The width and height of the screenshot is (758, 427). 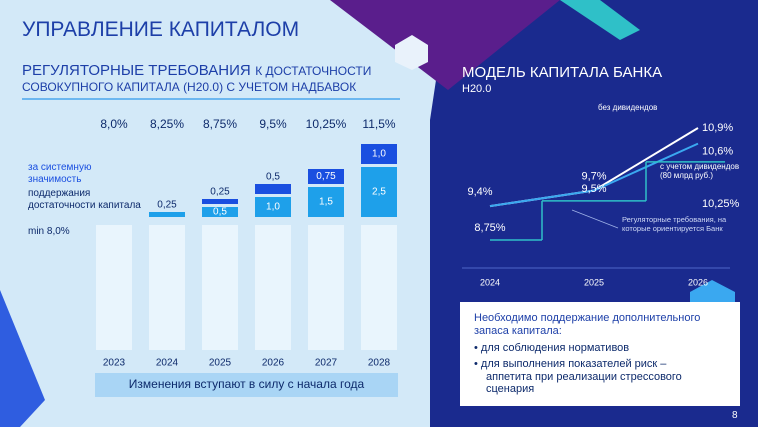 What do you see at coordinates (49, 231) in the screenshot?
I see `legend-entry: min 8,0%` at bounding box center [49, 231].